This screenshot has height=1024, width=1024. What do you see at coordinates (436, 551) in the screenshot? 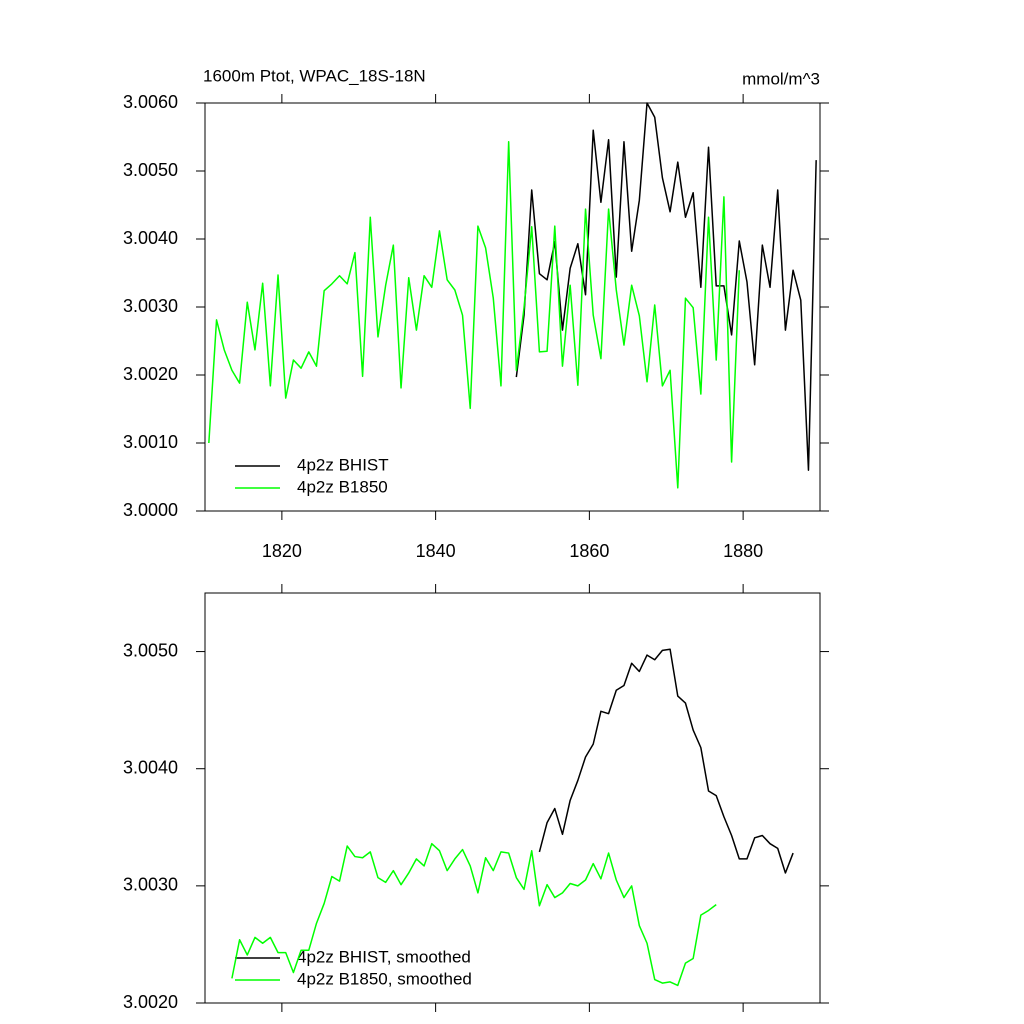
I see `x-tick-label: 1840` at bounding box center [436, 551].